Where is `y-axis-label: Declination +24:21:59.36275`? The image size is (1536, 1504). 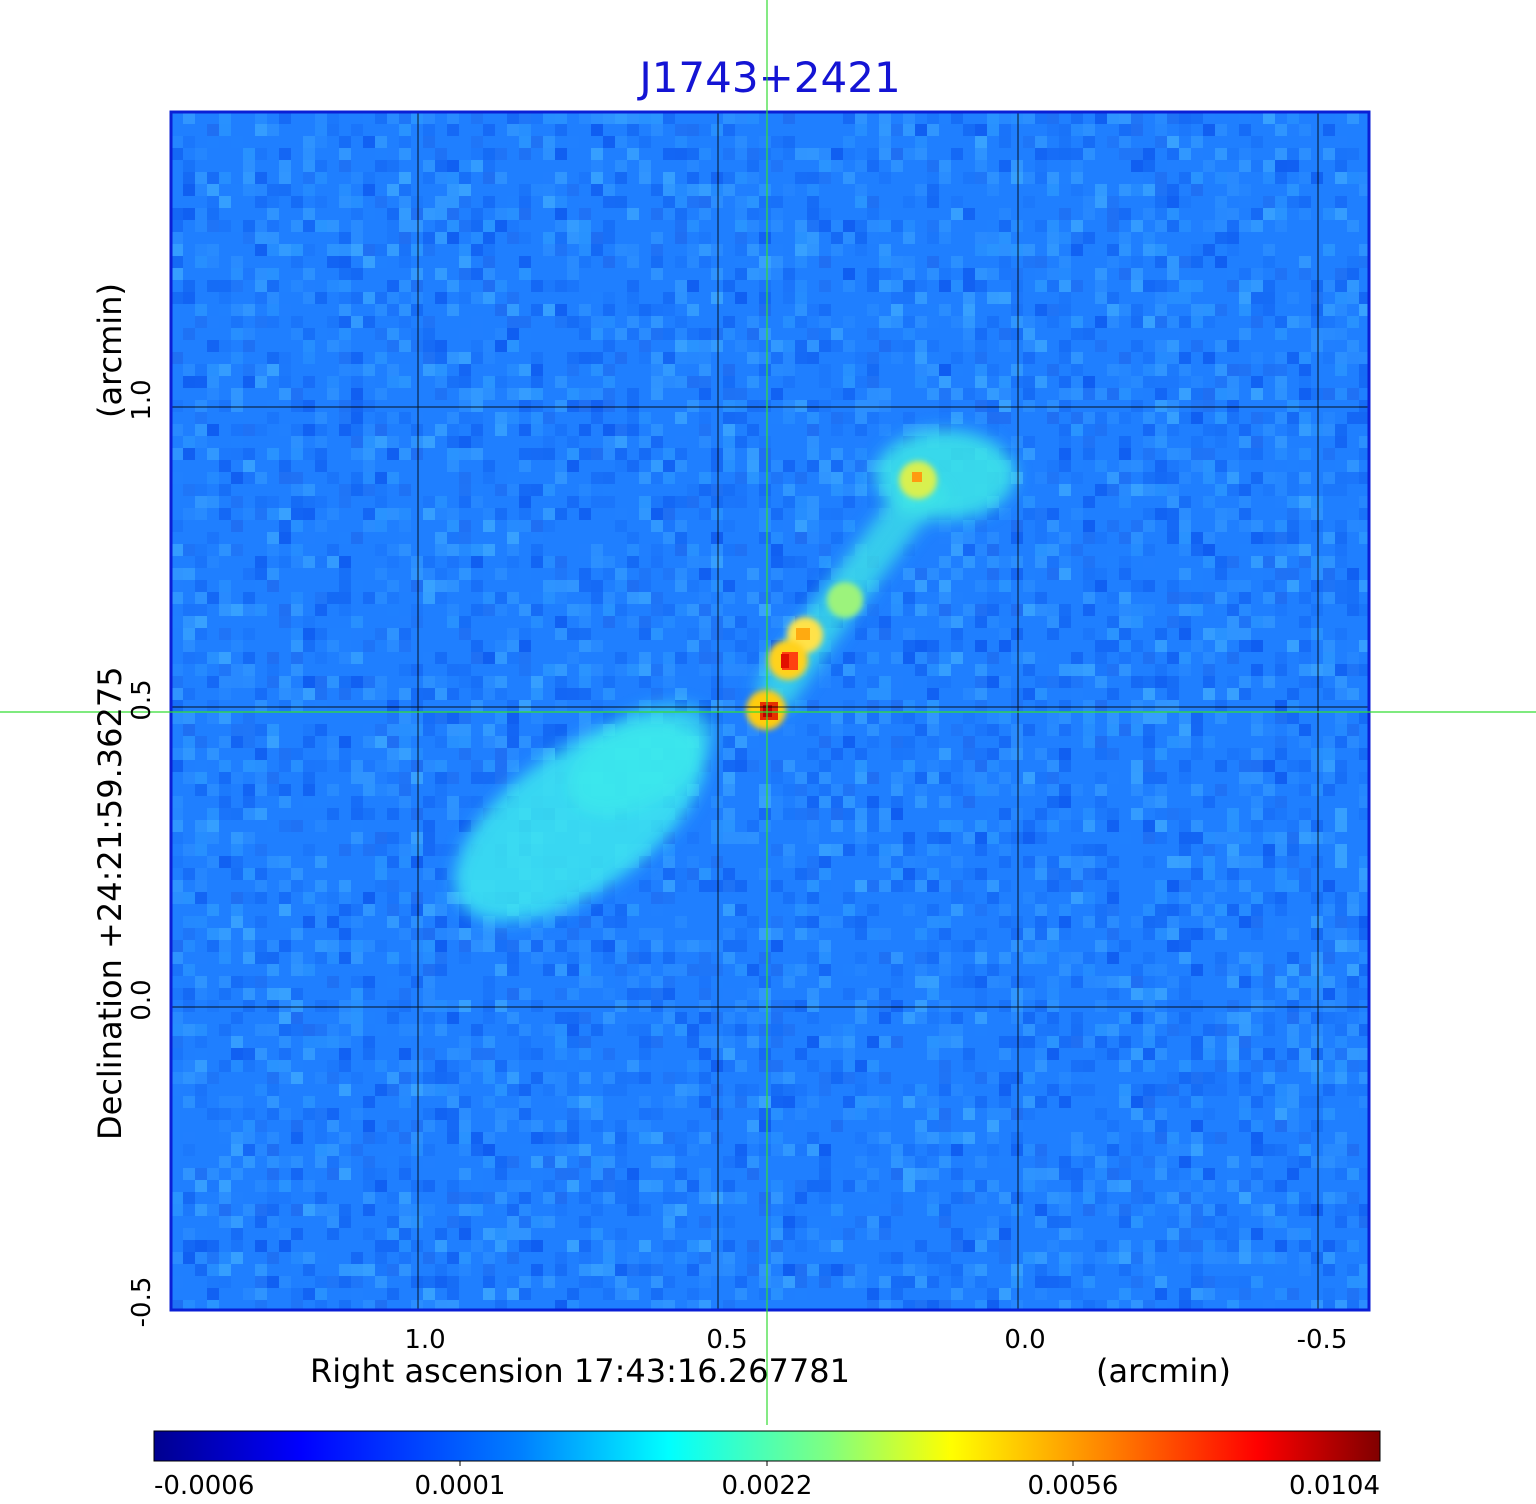
y-axis-label: Declination +24:21:59.36275 is located at coordinates (110, 903).